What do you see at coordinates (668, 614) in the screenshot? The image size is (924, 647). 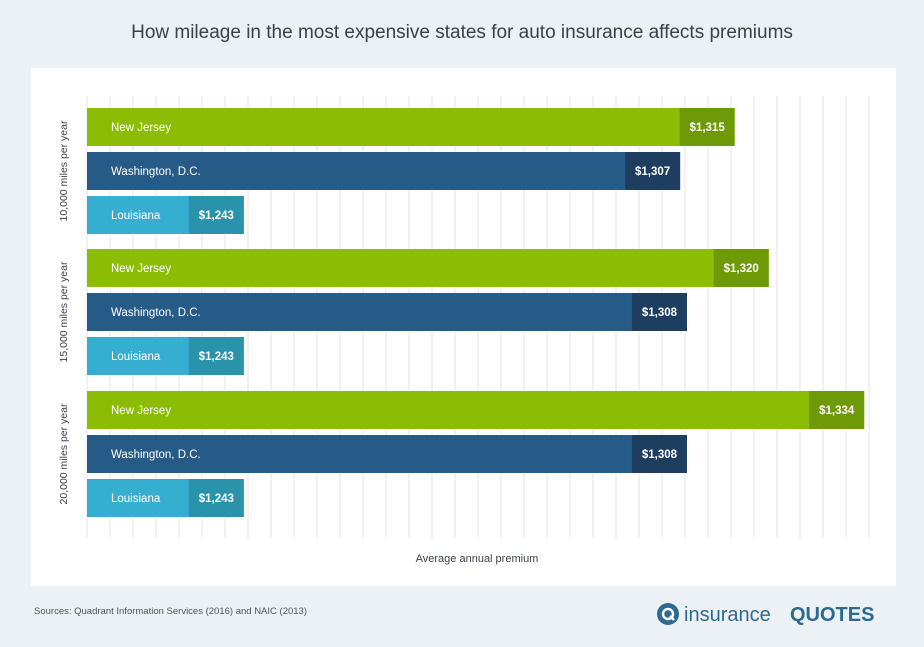 I see `iq-circle-icon` at bounding box center [668, 614].